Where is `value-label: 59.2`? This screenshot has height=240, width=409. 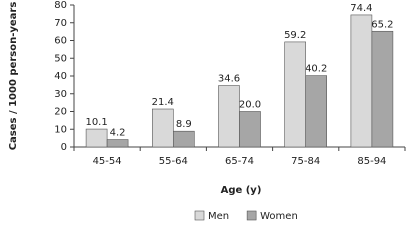
value-label: 59.2 is located at coordinates (295, 35).